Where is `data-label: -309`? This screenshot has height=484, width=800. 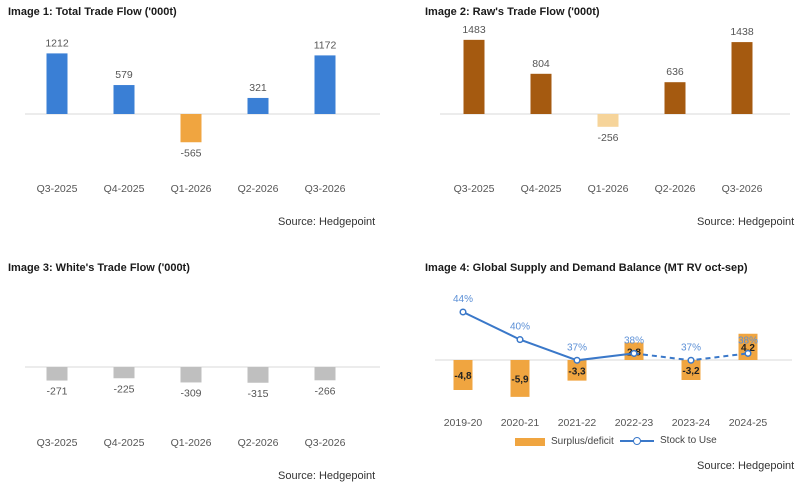
data-label: -309 is located at coordinates (190, 393).